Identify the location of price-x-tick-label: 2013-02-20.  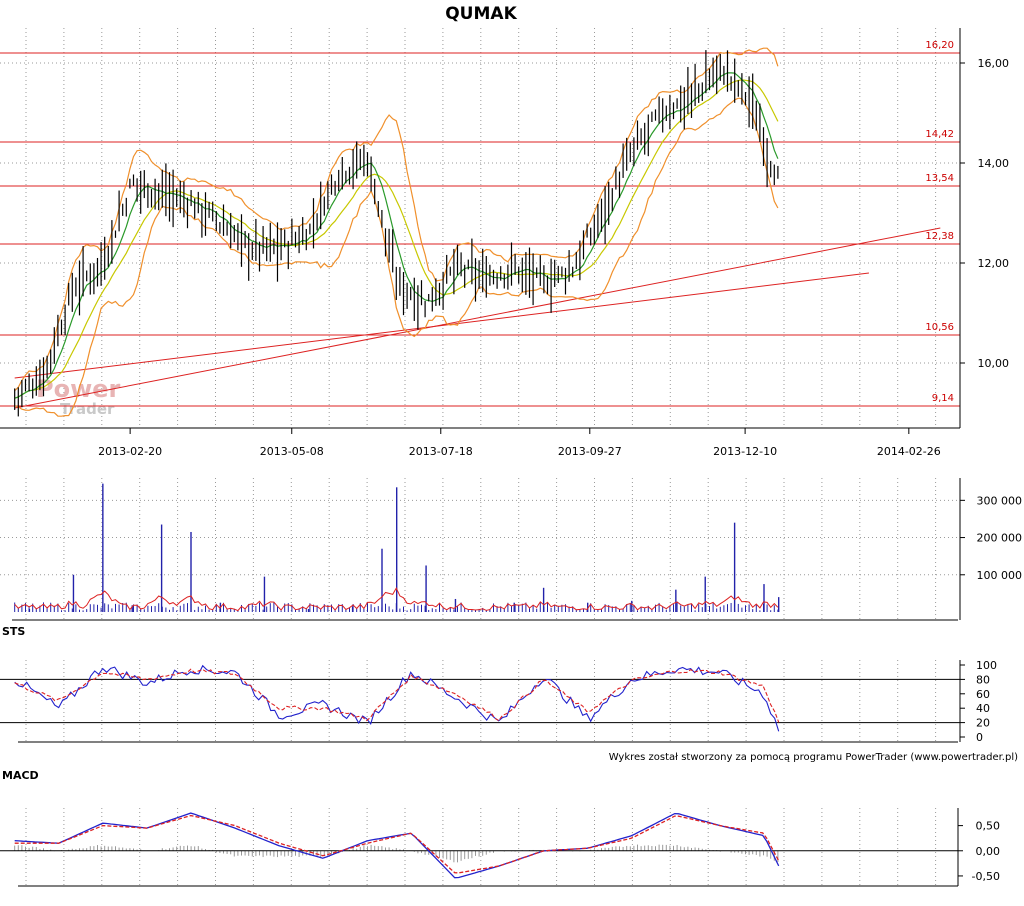
(130, 451).